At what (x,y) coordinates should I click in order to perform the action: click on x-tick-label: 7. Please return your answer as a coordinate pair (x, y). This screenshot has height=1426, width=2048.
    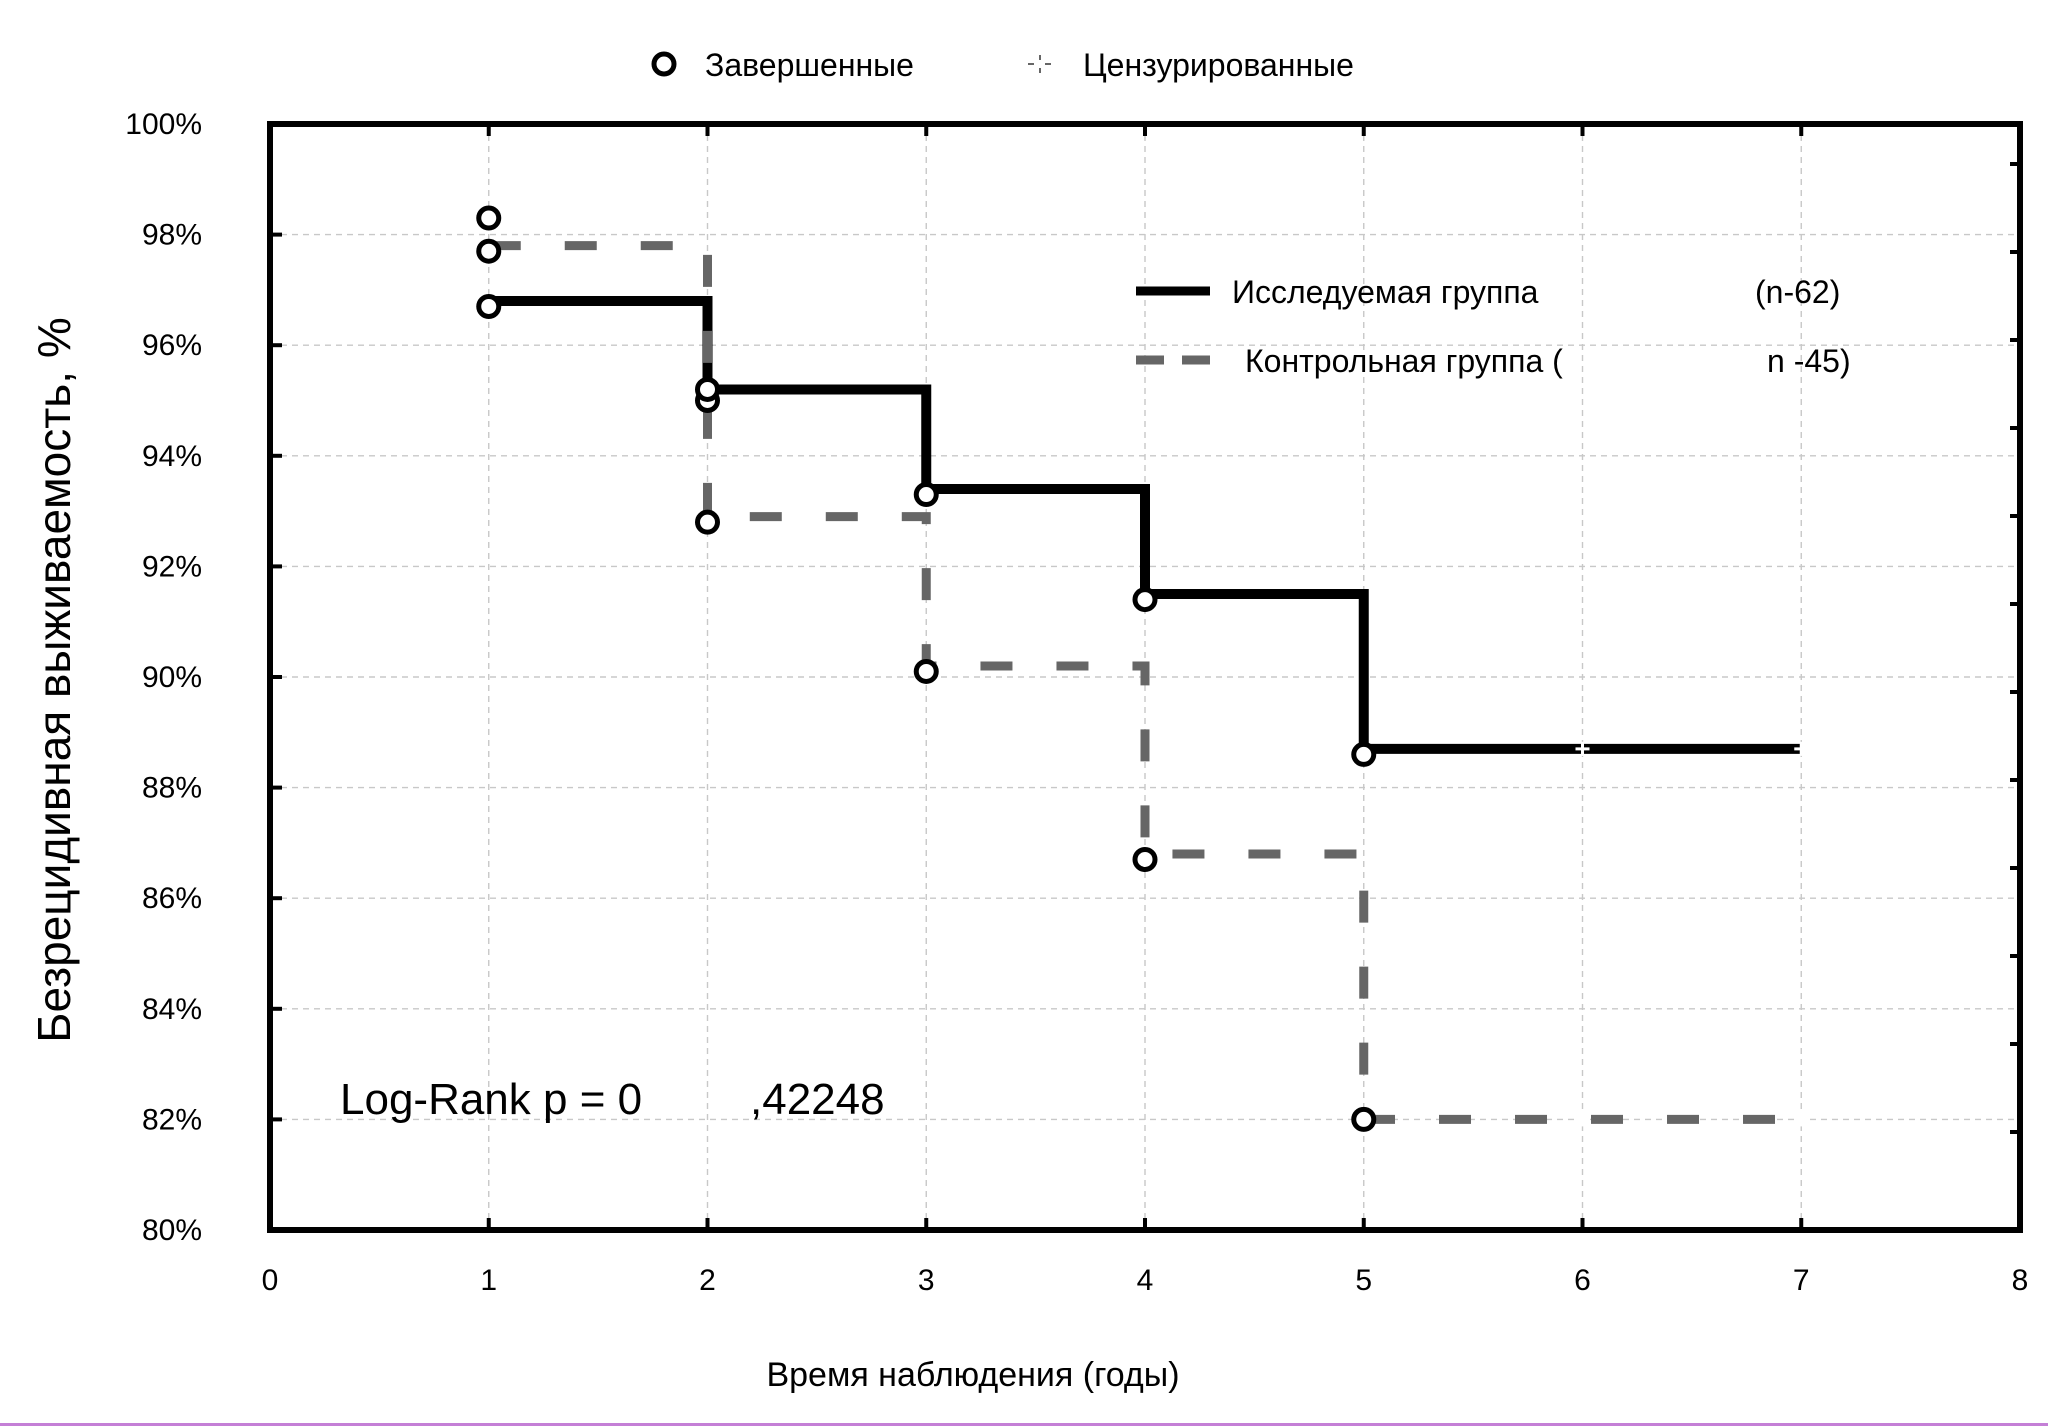
    Looking at the image, I should click on (1801, 1280).